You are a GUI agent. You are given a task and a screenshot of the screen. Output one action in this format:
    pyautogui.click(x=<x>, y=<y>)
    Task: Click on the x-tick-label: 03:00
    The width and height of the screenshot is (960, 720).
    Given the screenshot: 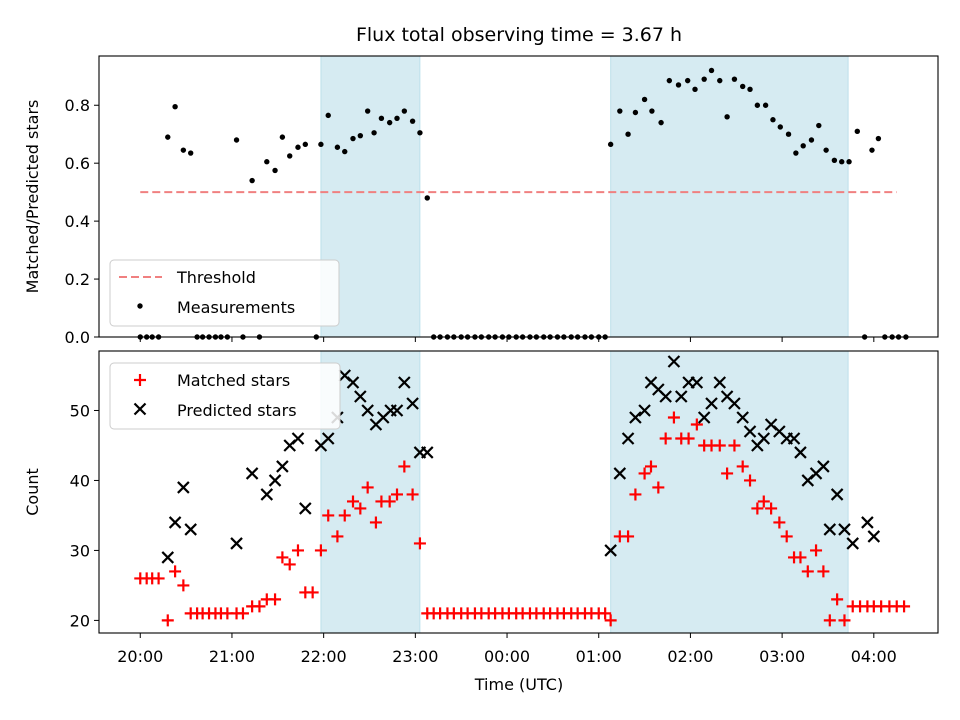 What is the action you would take?
    pyautogui.click(x=782, y=656)
    